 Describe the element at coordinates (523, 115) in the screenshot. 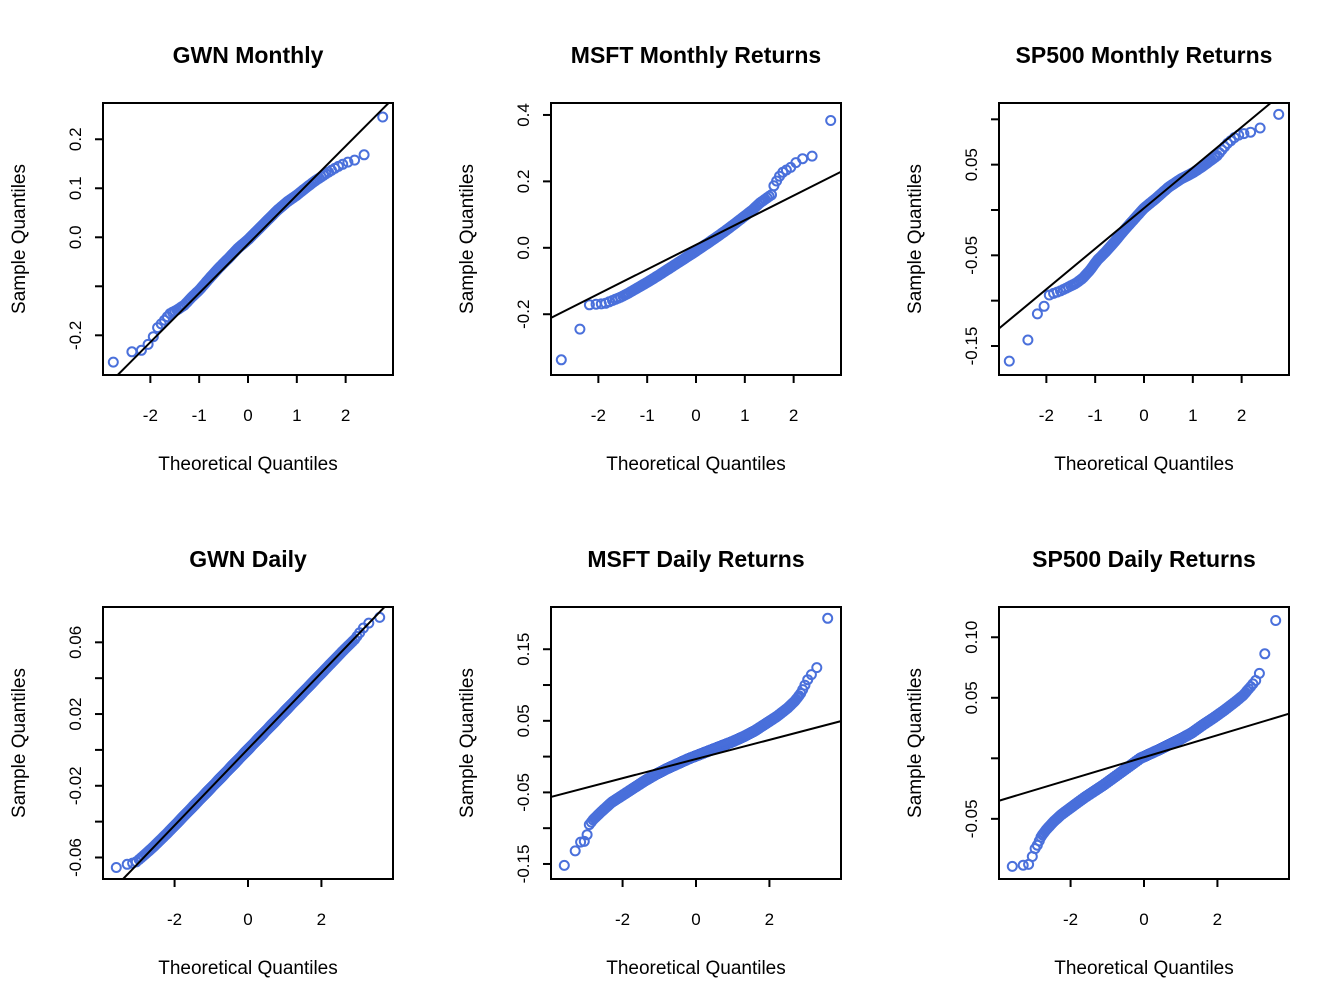

I see `y-tick-label: 0.4` at that location.